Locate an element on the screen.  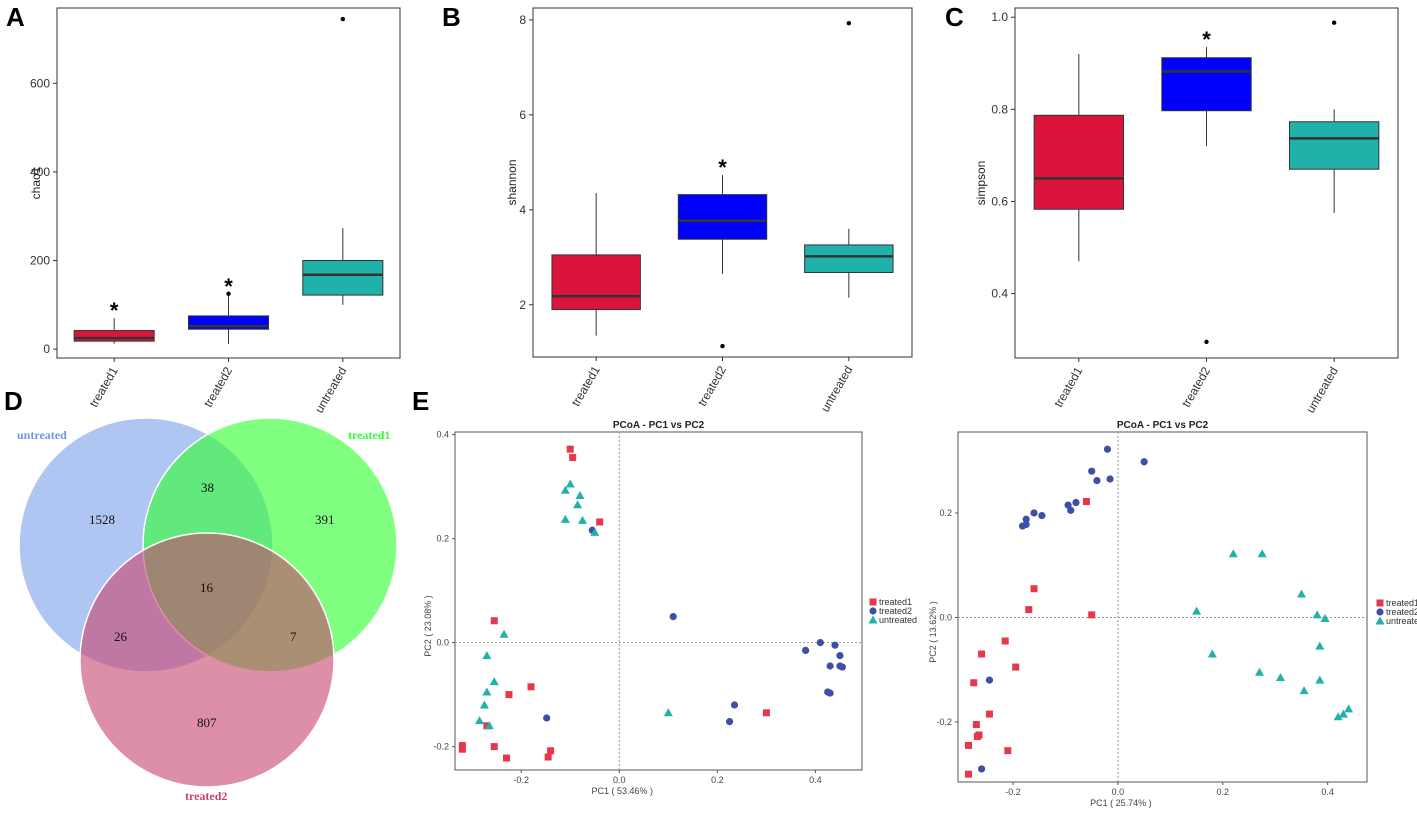
x-tick-label: -0.2 is located at coordinates (1013, 792).